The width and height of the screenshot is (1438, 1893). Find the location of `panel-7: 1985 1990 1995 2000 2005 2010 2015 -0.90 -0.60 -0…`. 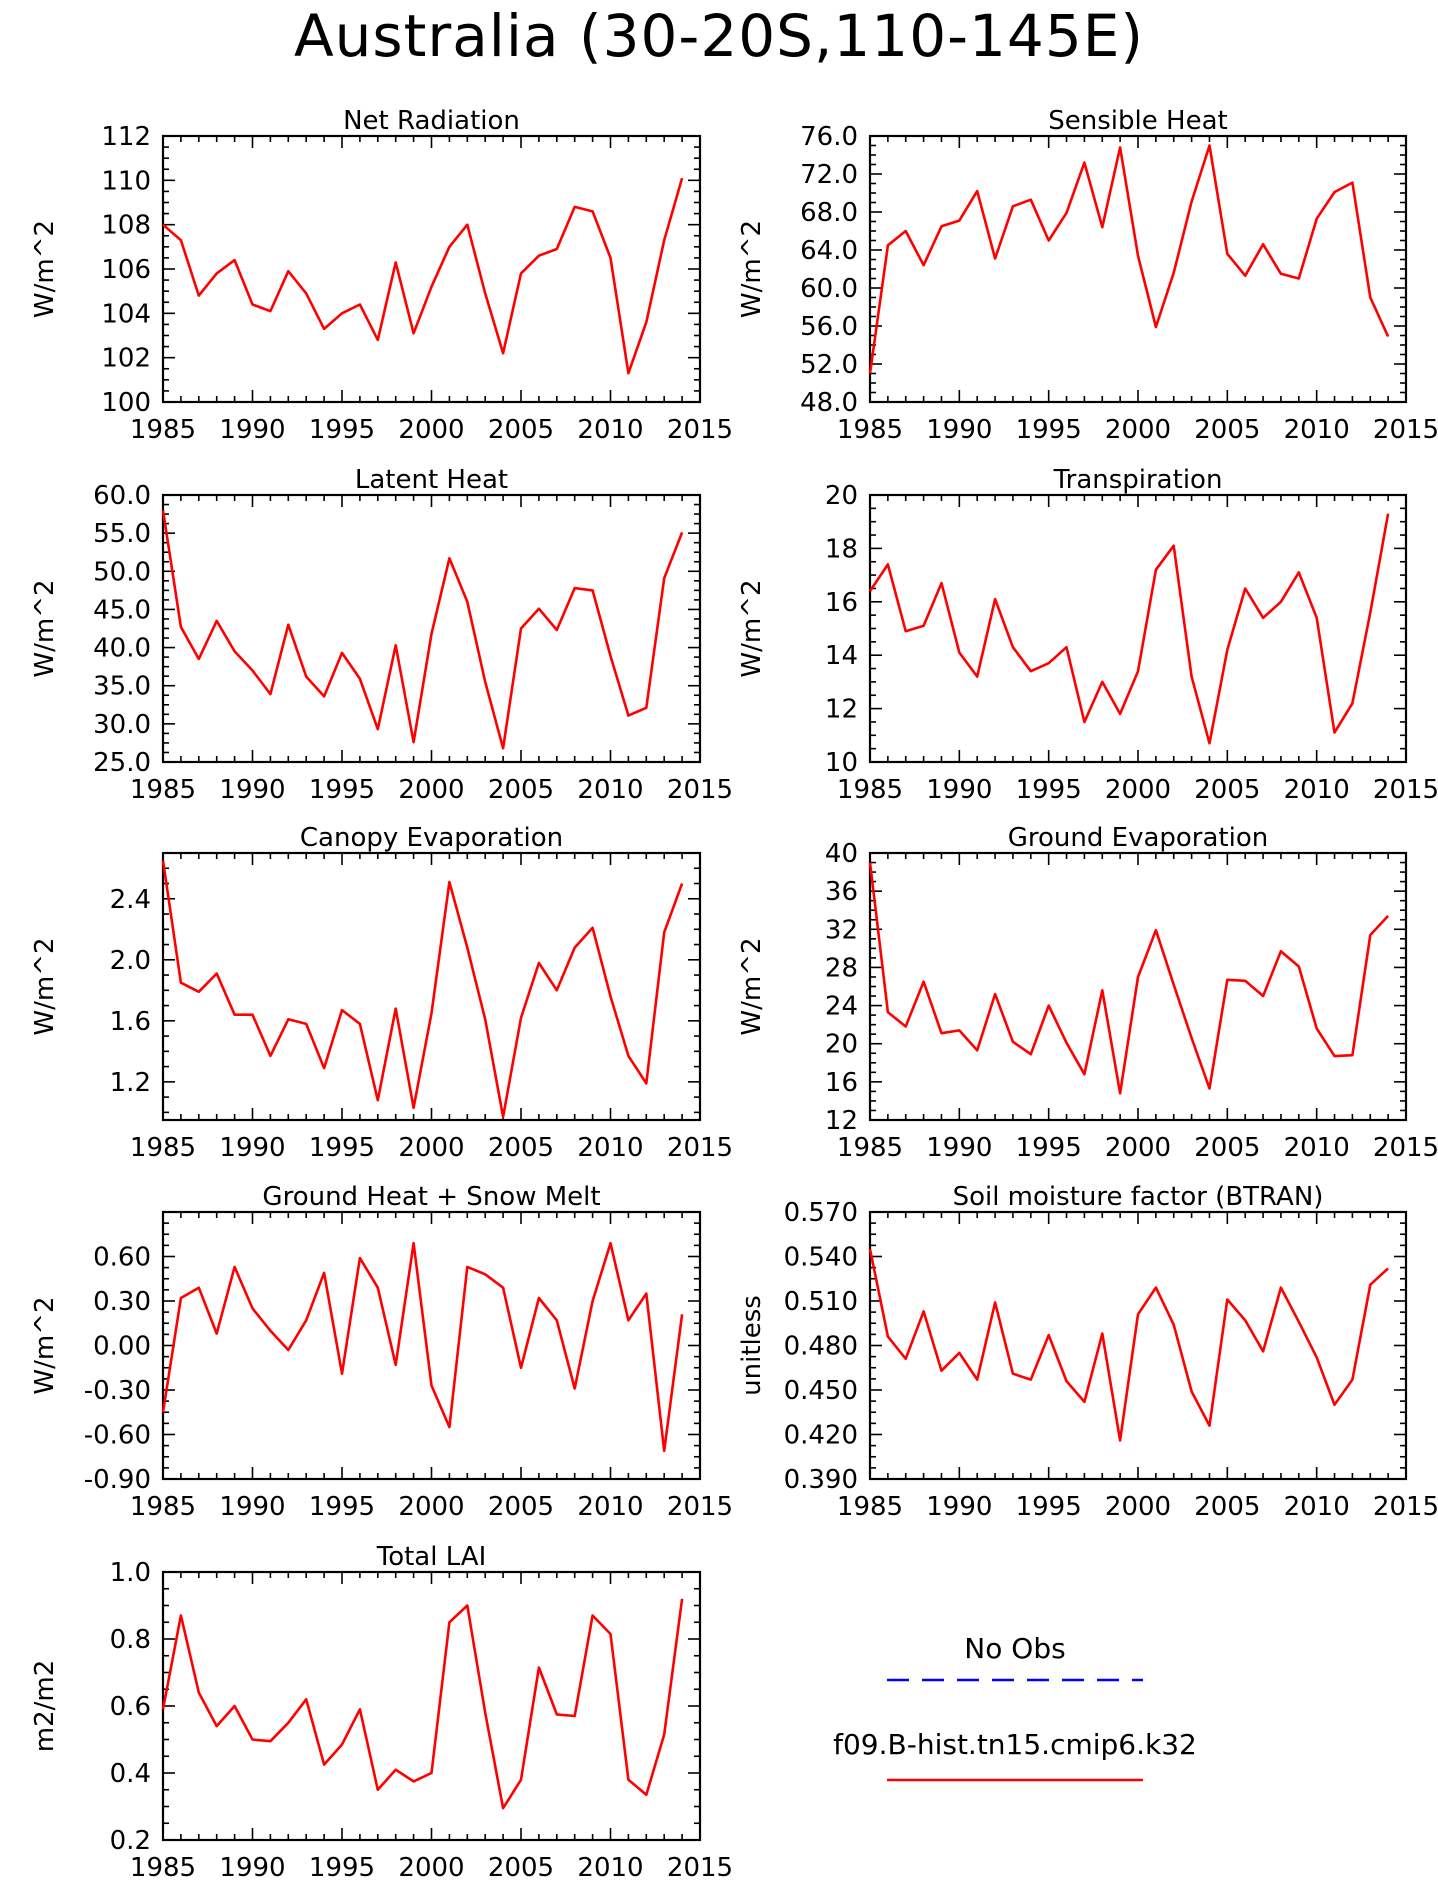

panel-7: 1985 1990 1995 2000 2005 2010 2015 -0.90 -0.60 -0… is located at coordinates (381, 1352).